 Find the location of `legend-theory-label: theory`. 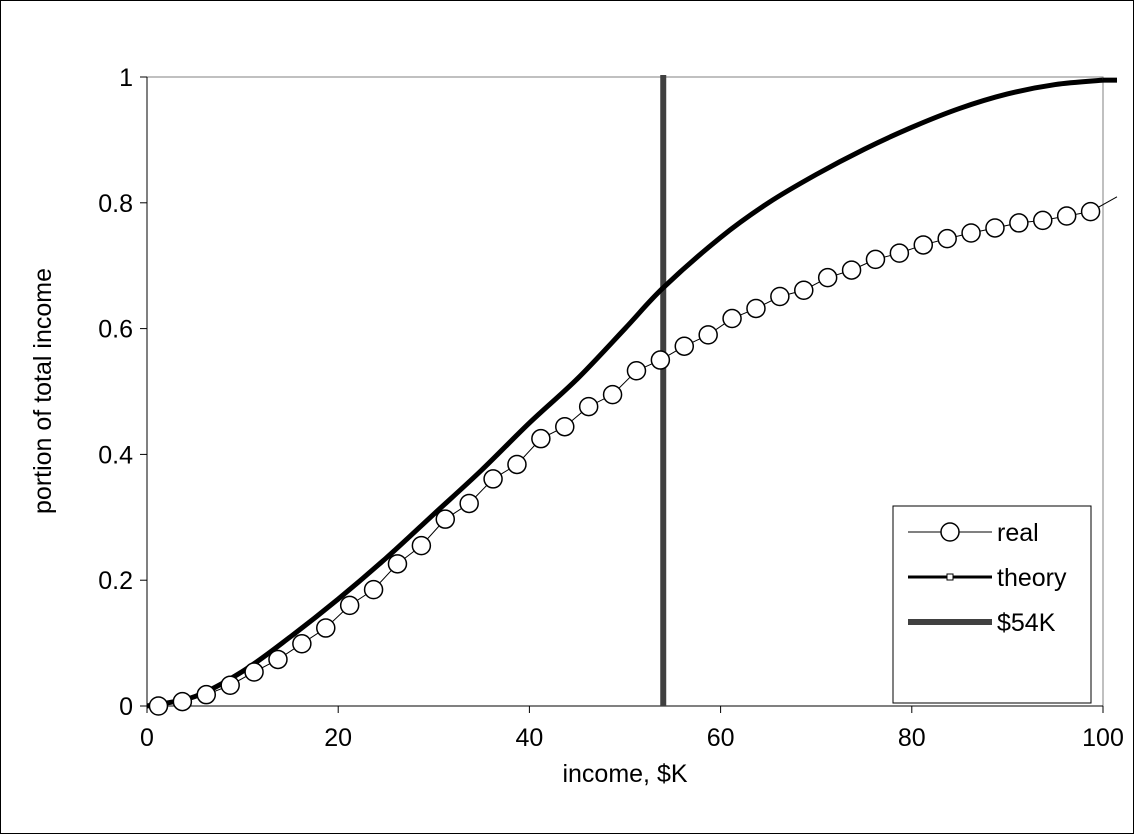

legend-theory-label: theory is located at coordinates (1032, 578).